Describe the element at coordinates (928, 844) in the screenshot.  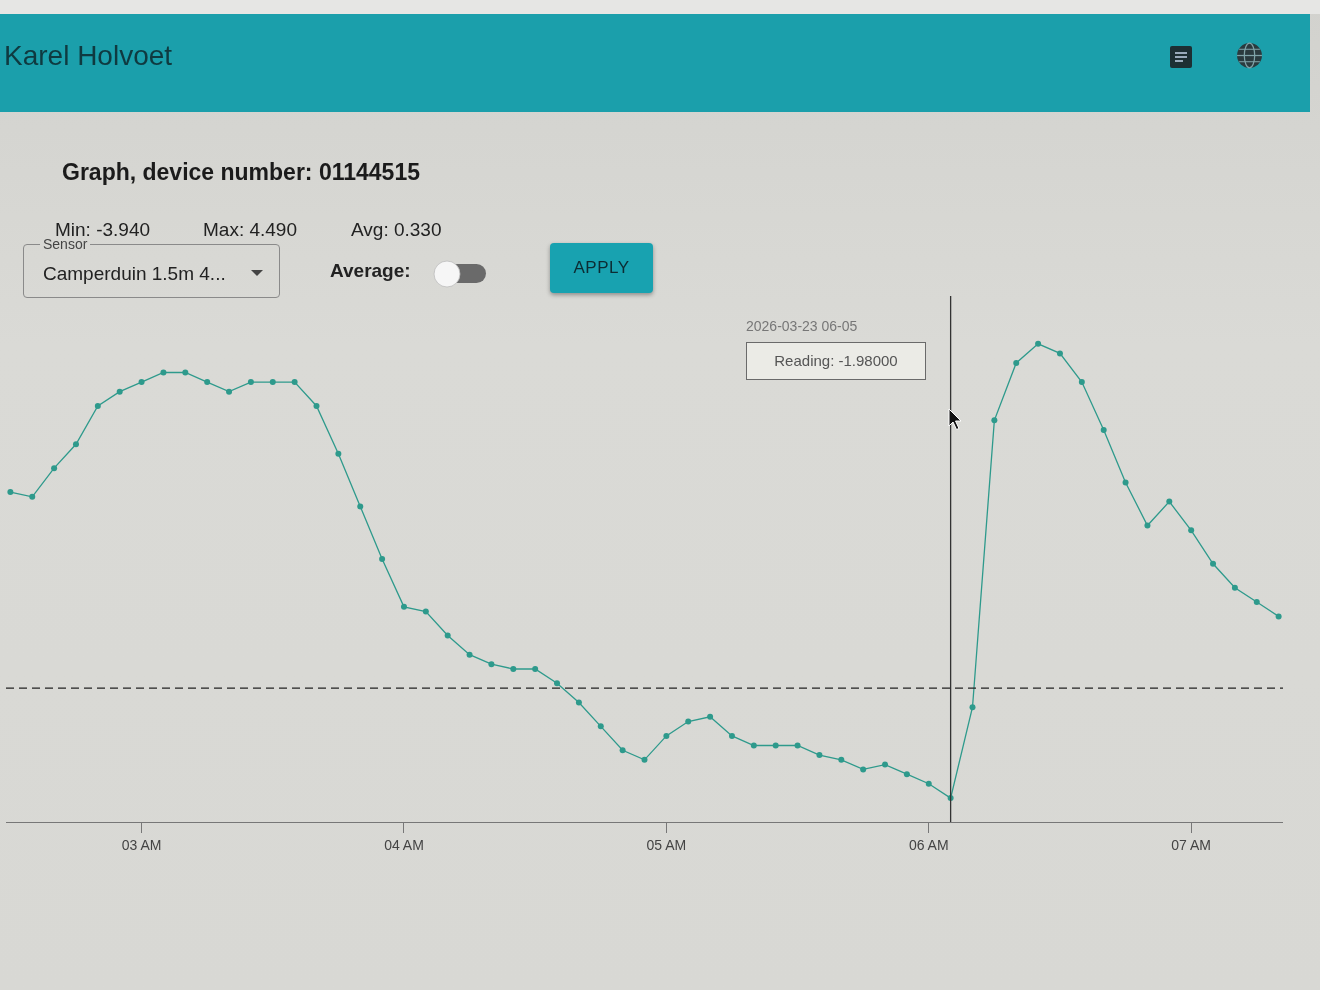
I see `x-tick-label: 06 AM` at that location.